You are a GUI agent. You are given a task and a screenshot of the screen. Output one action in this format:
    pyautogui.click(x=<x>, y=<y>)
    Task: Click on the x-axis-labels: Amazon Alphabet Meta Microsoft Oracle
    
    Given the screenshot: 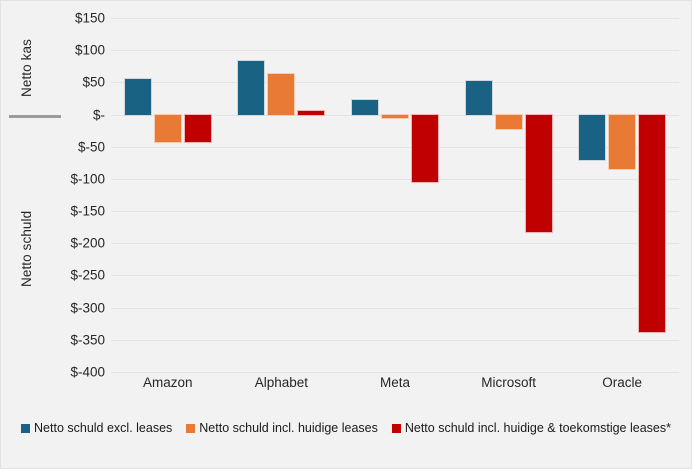 What is the action you would take?
    pyautogui.click(x=395, y=388)
    